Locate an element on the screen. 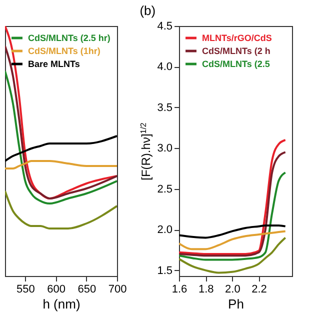 This screenshot has height=320, width=320. chart-title: (b) is located at coordinates (148, 10).